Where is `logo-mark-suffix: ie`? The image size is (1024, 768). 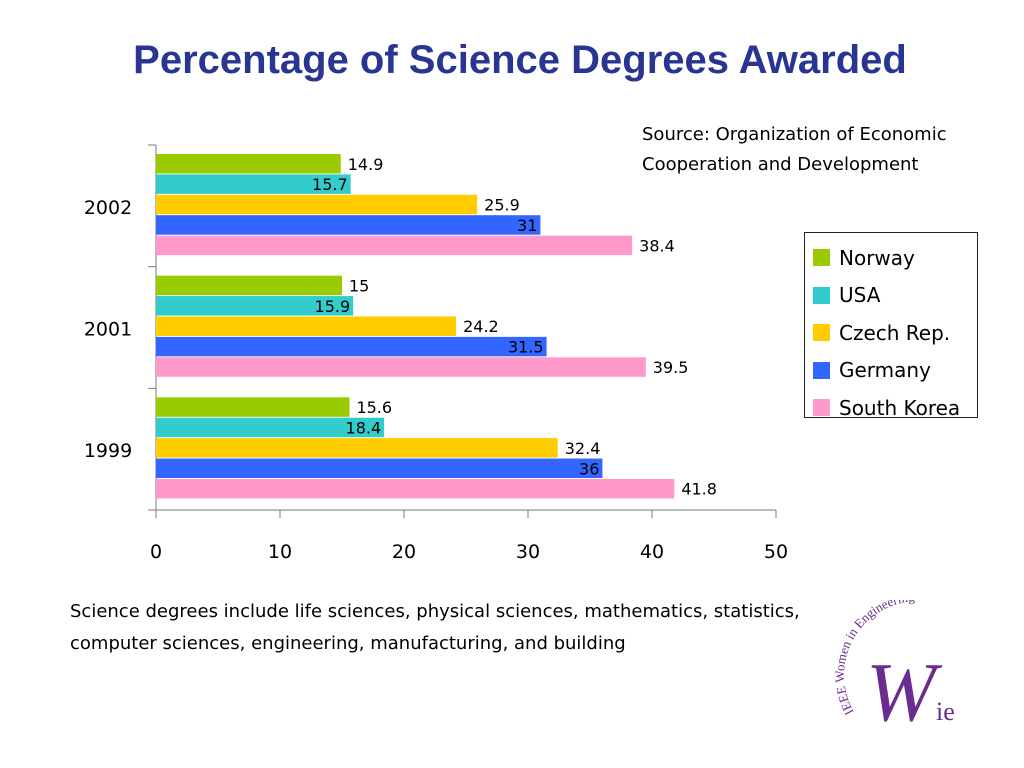 logo-mark-suffix: ie is located at coordinates (945, 711).